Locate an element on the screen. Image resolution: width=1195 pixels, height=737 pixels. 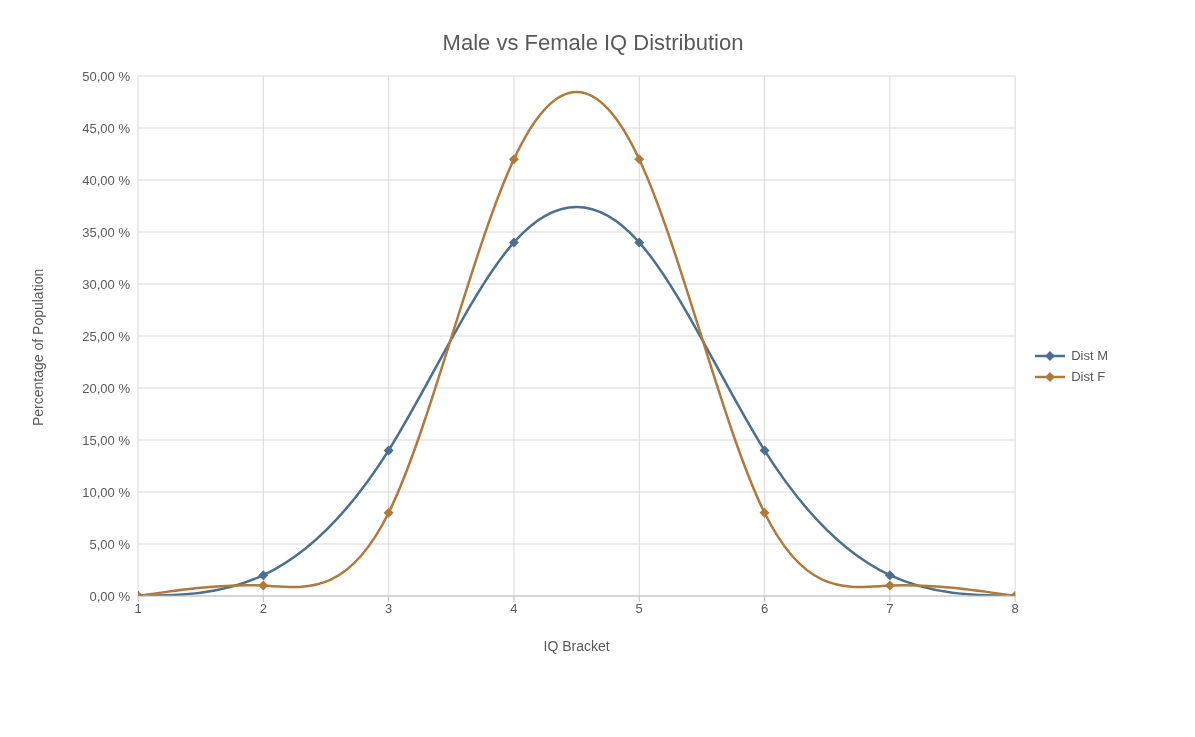
x-tick-label: 2 is located at coordinates (263, 609).